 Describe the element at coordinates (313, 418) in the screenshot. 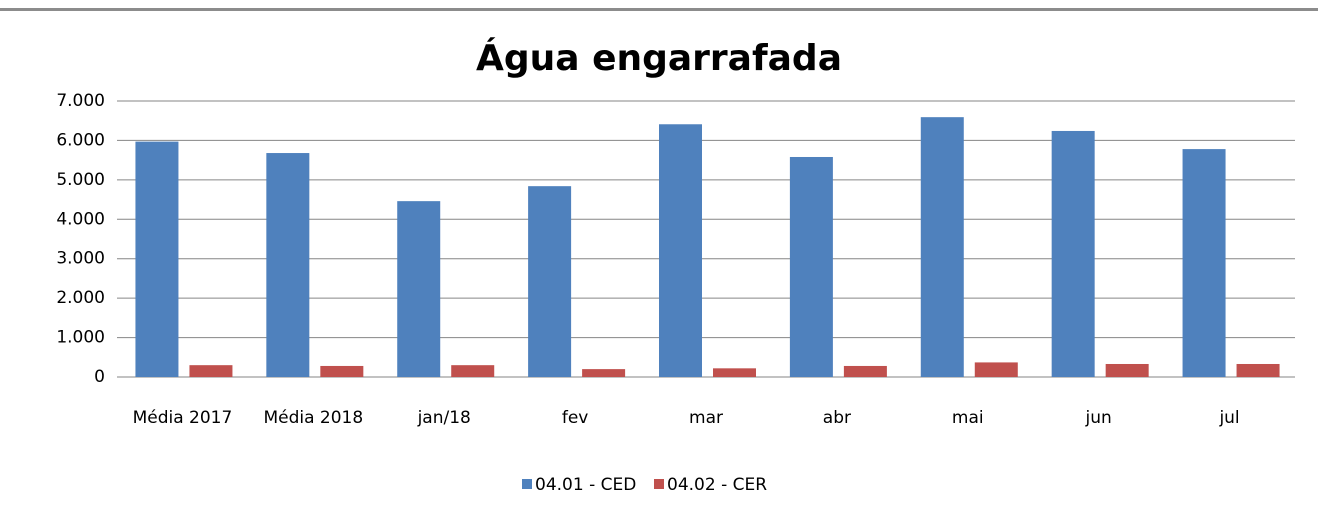

I see `x-tick-label: Média 2018` at that location.